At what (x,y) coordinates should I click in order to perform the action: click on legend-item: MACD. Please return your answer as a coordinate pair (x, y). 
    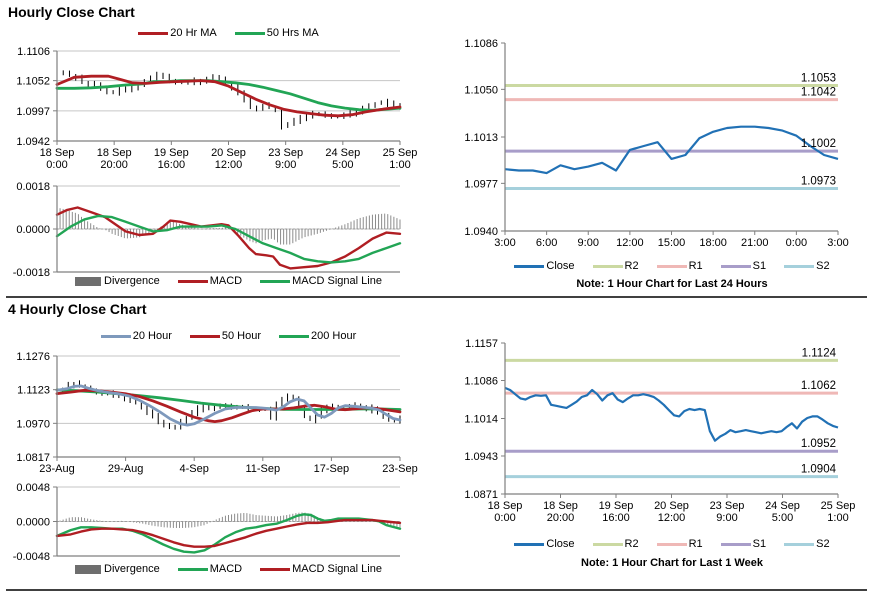
    Looking at the image, I should click on (210, 281).